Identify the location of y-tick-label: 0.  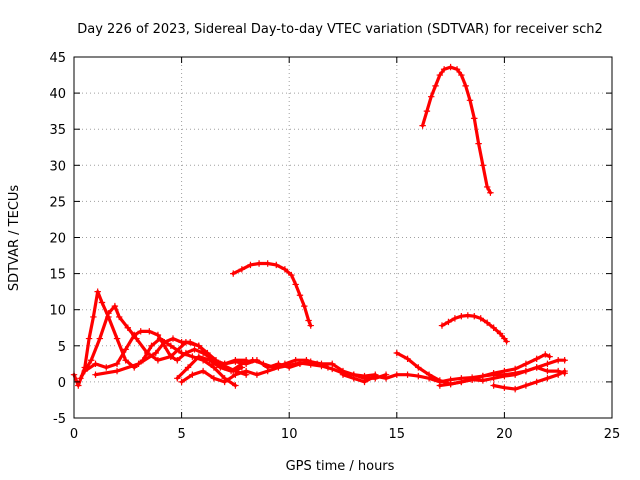
(62, 383).